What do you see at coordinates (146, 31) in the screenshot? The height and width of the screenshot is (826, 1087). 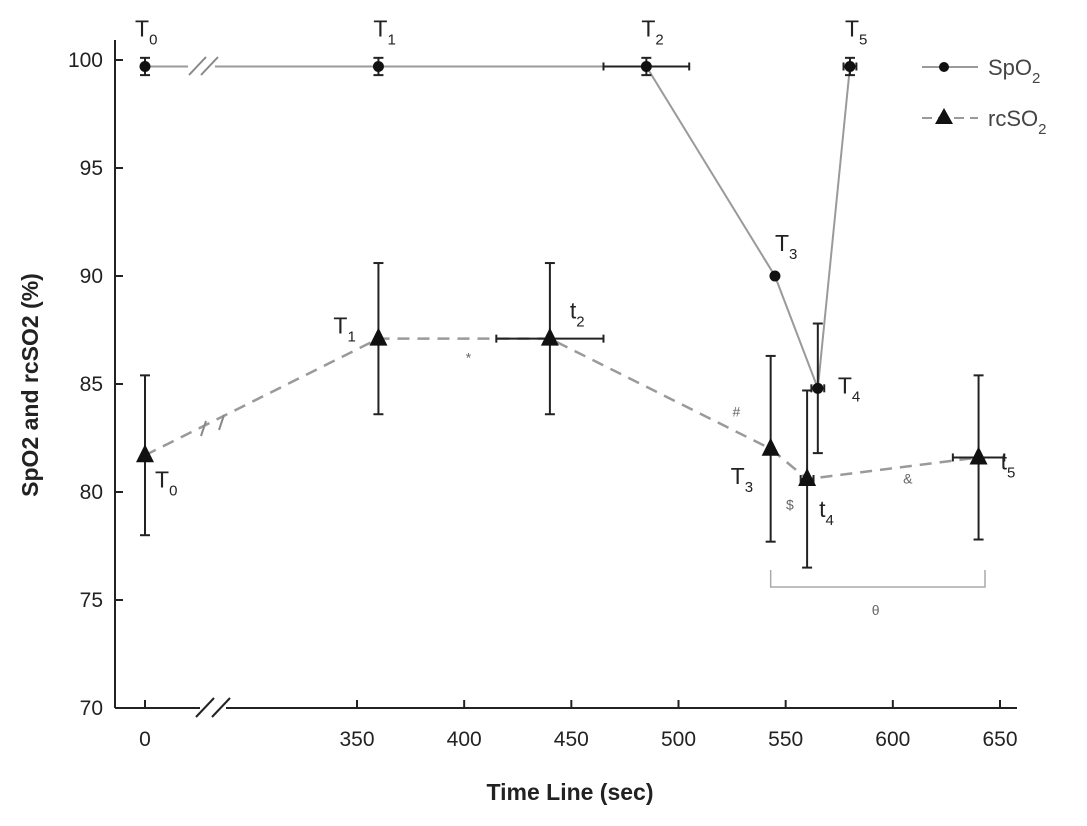 I see `spo2-point-label: T0` at bounding box center [146, 31].